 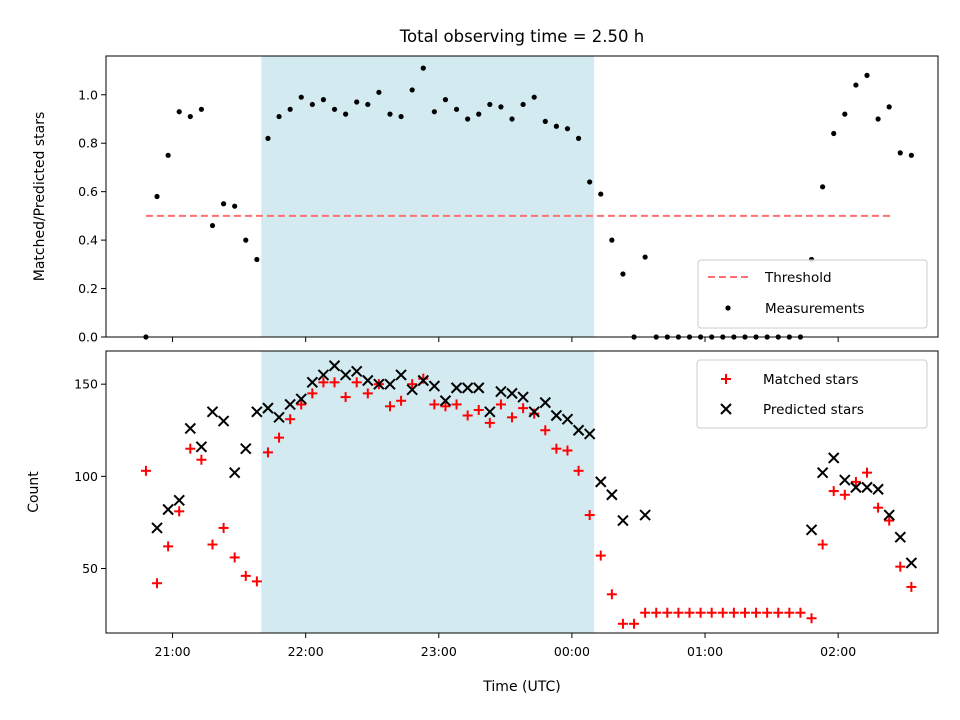 I want to click on x-tick-label: 21:00, so click(x=173, y=651).